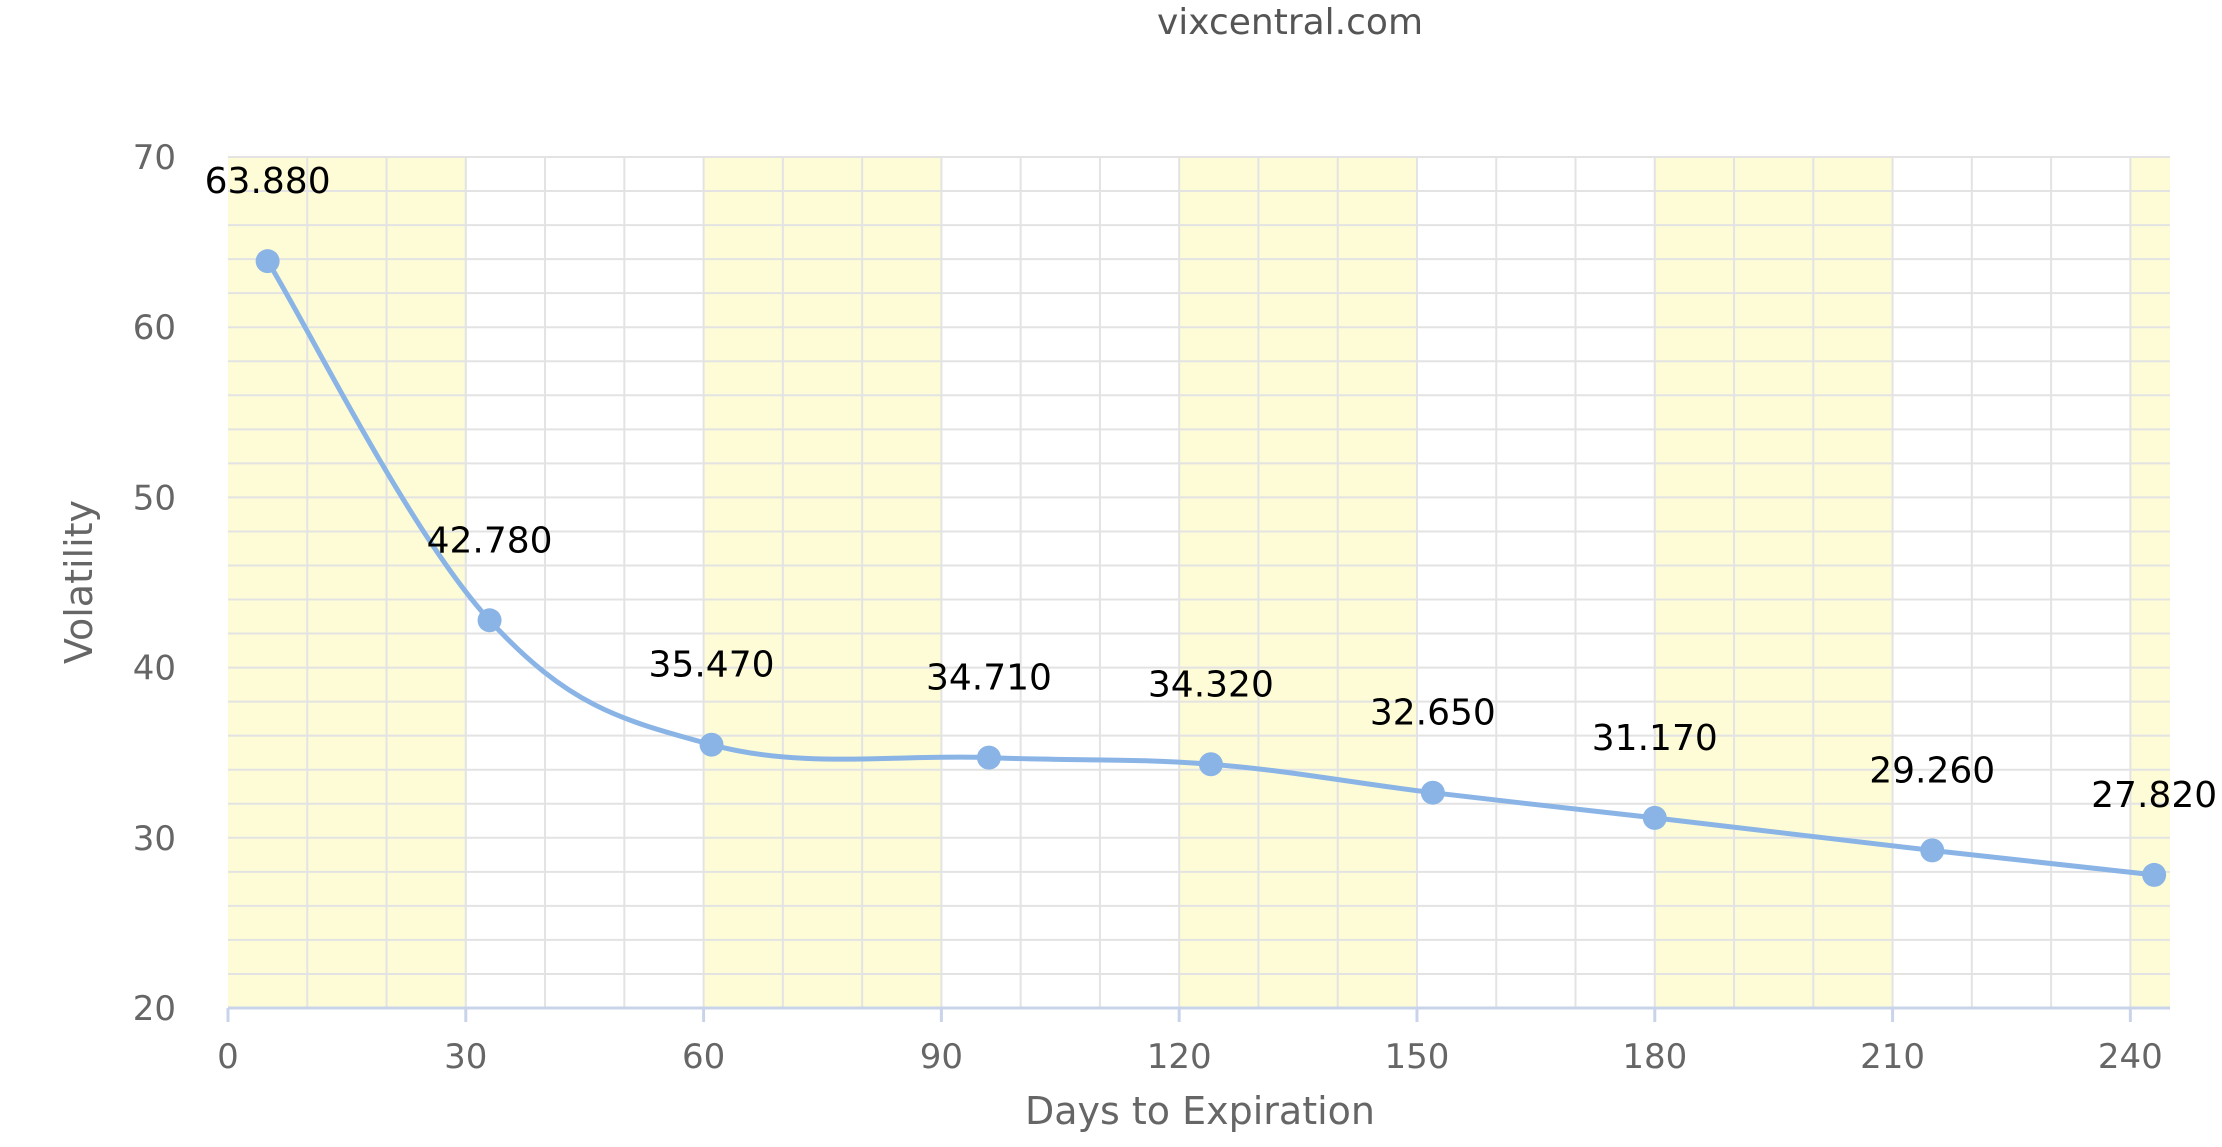 The image size is (2222, 1147). I want to click on x-tick-label: 180, so click(1654, 1057).